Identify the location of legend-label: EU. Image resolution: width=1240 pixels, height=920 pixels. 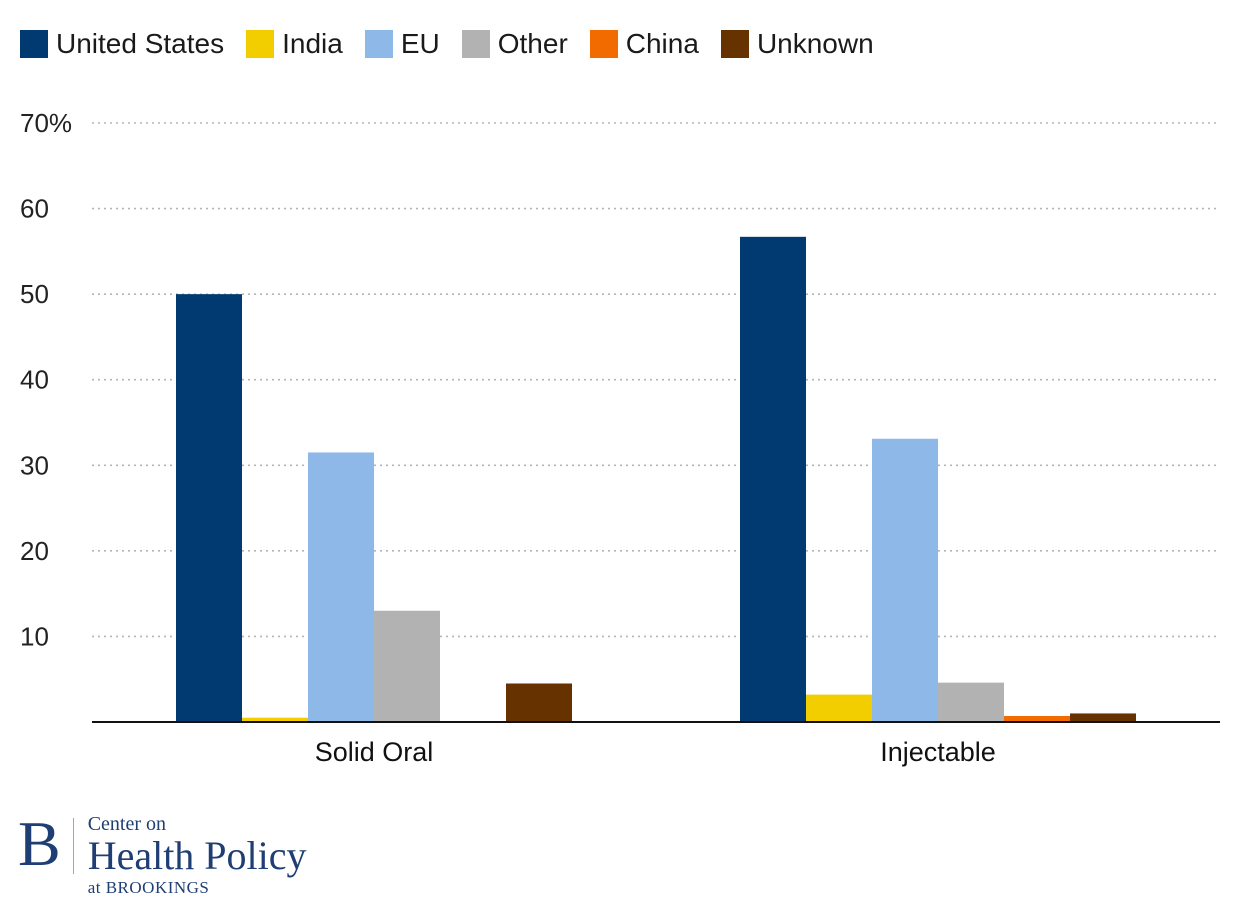
(420, 43).